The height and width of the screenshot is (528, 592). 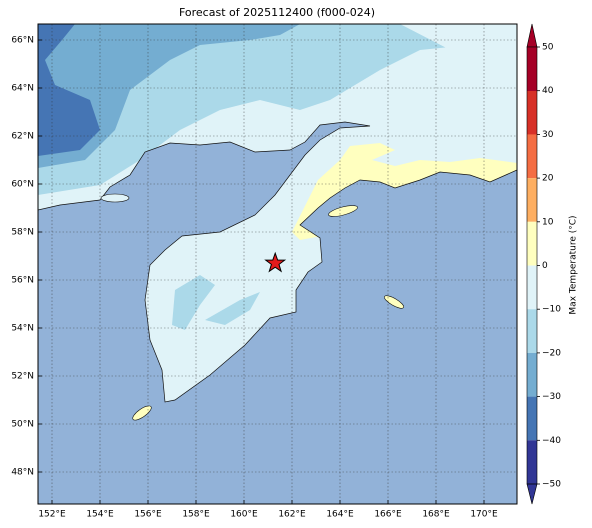 I want to click on location-marker, so click(x=275, y=262).